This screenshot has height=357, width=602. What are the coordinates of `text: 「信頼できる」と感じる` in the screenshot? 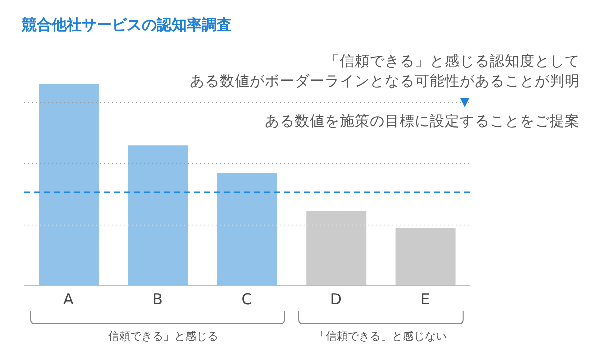 It's located at (158, 336).